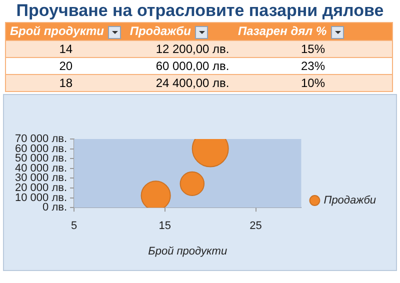 This screenshot has width=400, height=283. What do you see at coordinates (41, 148) in the screenshot?
I see `y-tick-label: 60 000 лв.` at bounding box center [41, 148].